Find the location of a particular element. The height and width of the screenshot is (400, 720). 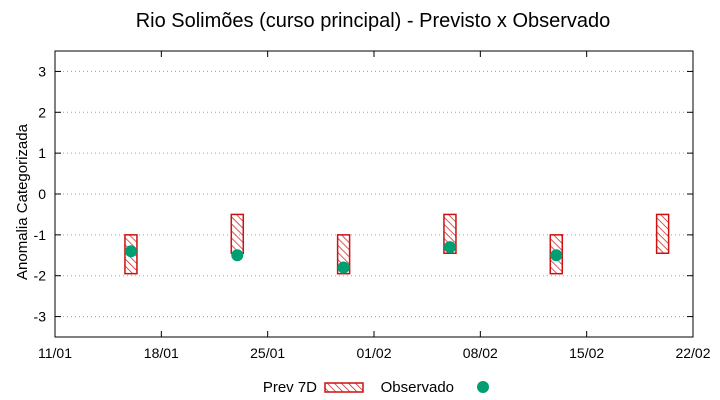

legend-swatch-prev is located at coordinates (344, 387).